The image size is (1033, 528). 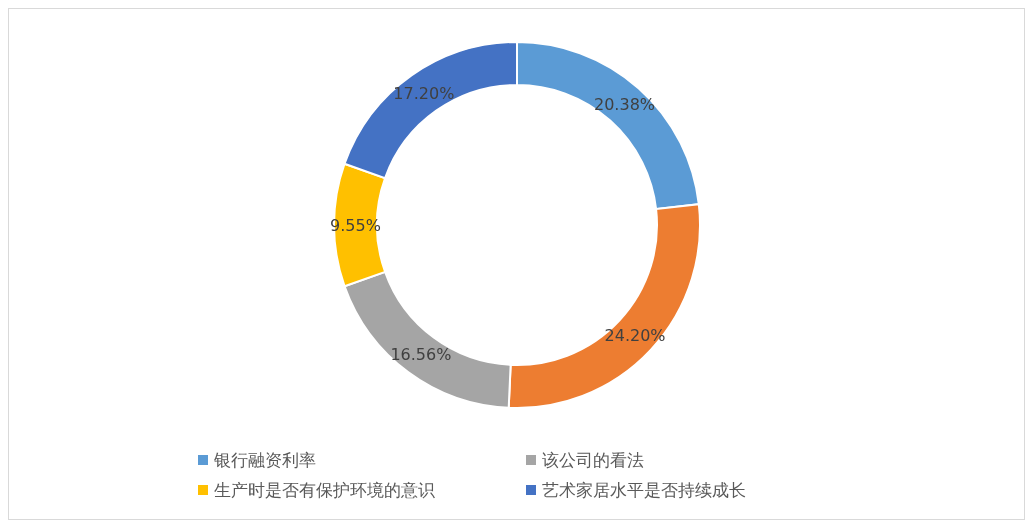 I want to click on legend-label: 该公司的看法, so click(x=593, y=460).